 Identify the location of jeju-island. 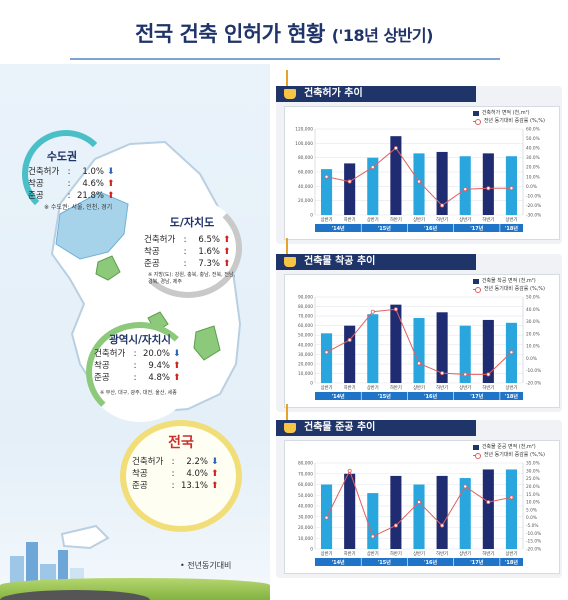
(85, 537).